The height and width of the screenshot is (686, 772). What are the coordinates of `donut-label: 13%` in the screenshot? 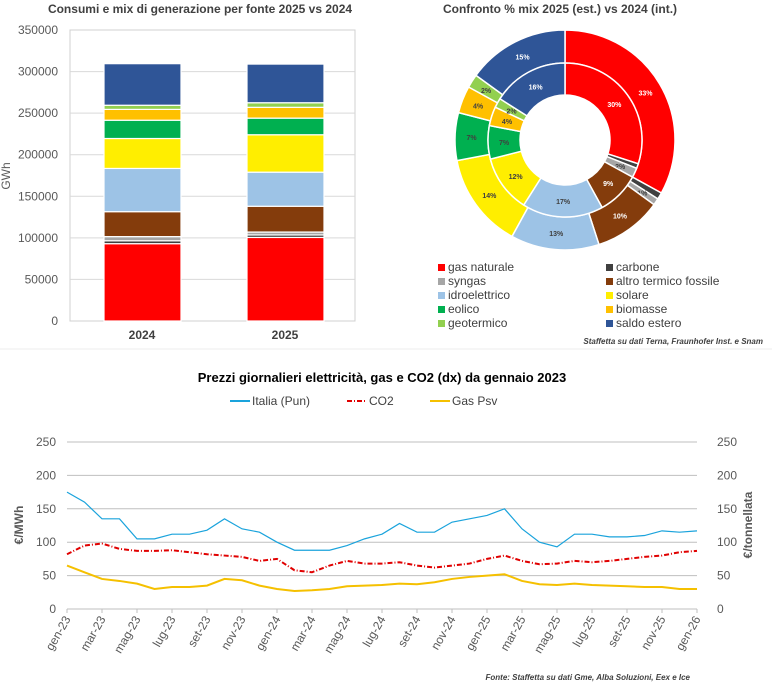 It's located at (556, 234).